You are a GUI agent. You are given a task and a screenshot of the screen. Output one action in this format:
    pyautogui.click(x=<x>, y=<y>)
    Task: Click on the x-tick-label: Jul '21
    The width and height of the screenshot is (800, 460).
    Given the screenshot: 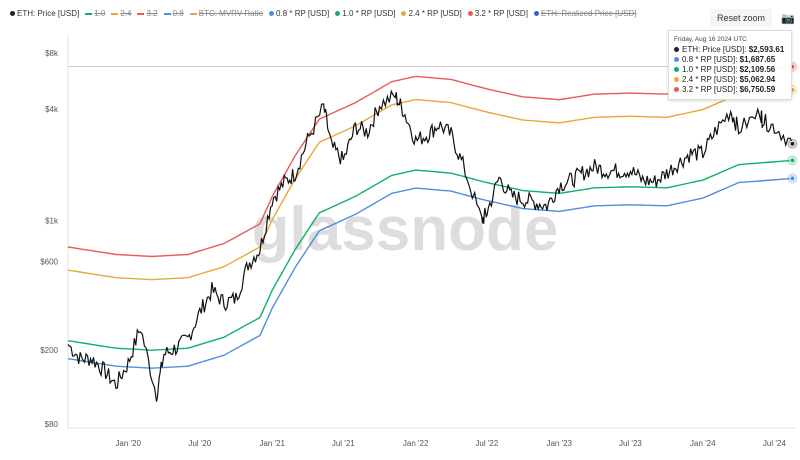 What is the action you would take?
    pyautogui.click(x=343, y=443)
    